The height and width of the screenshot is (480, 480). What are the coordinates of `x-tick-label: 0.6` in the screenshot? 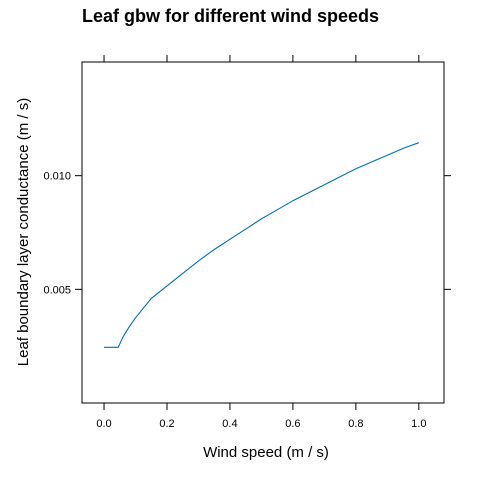 It's located at (292, 424).